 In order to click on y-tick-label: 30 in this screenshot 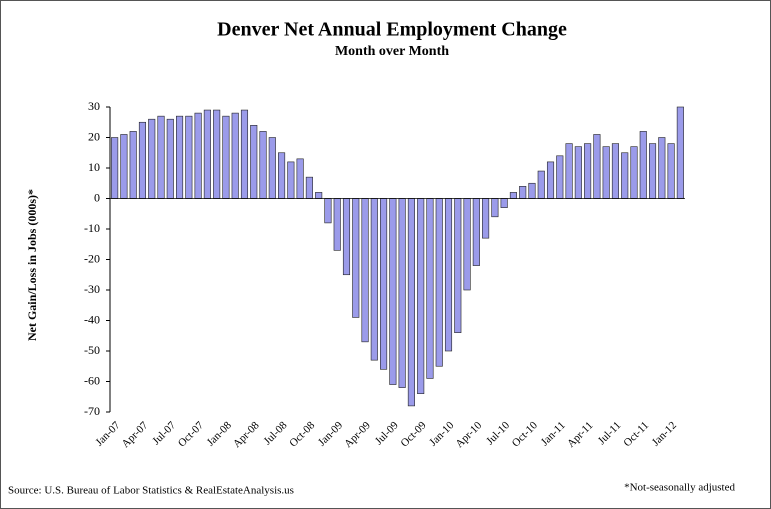, I will do `click(94, 106)`.